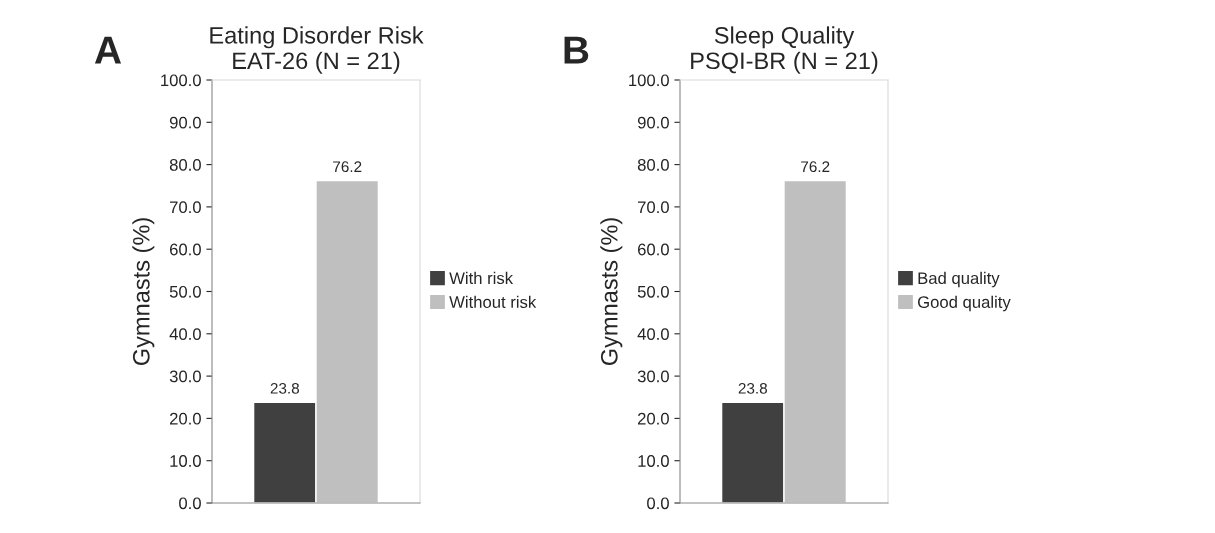 Image resolution: width=1215 pixels, height=533 pixels. What do you see at coordinates (317, 50) in the screenshot?
I see `chart-title: Eating Disorder Risk EAT-26 (N = 21)` at bounding box center [317, 50].